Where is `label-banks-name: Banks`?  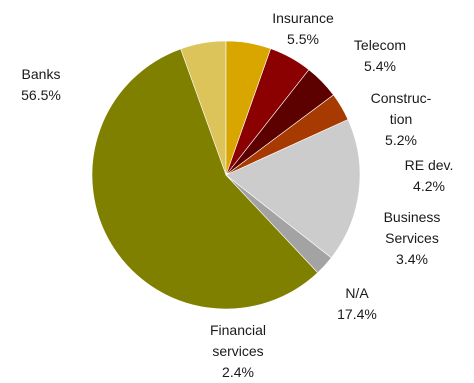 label-banks-name: Banks is located at coordinates (41, 74).